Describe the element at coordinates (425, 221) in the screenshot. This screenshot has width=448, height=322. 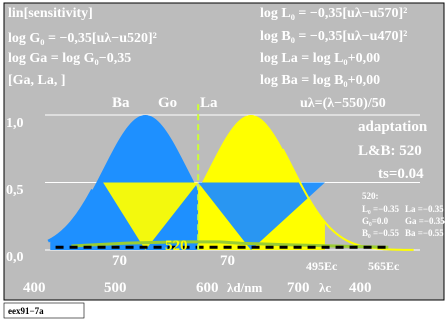
I see `panel-line6b: Ga =−0.35` at that location.